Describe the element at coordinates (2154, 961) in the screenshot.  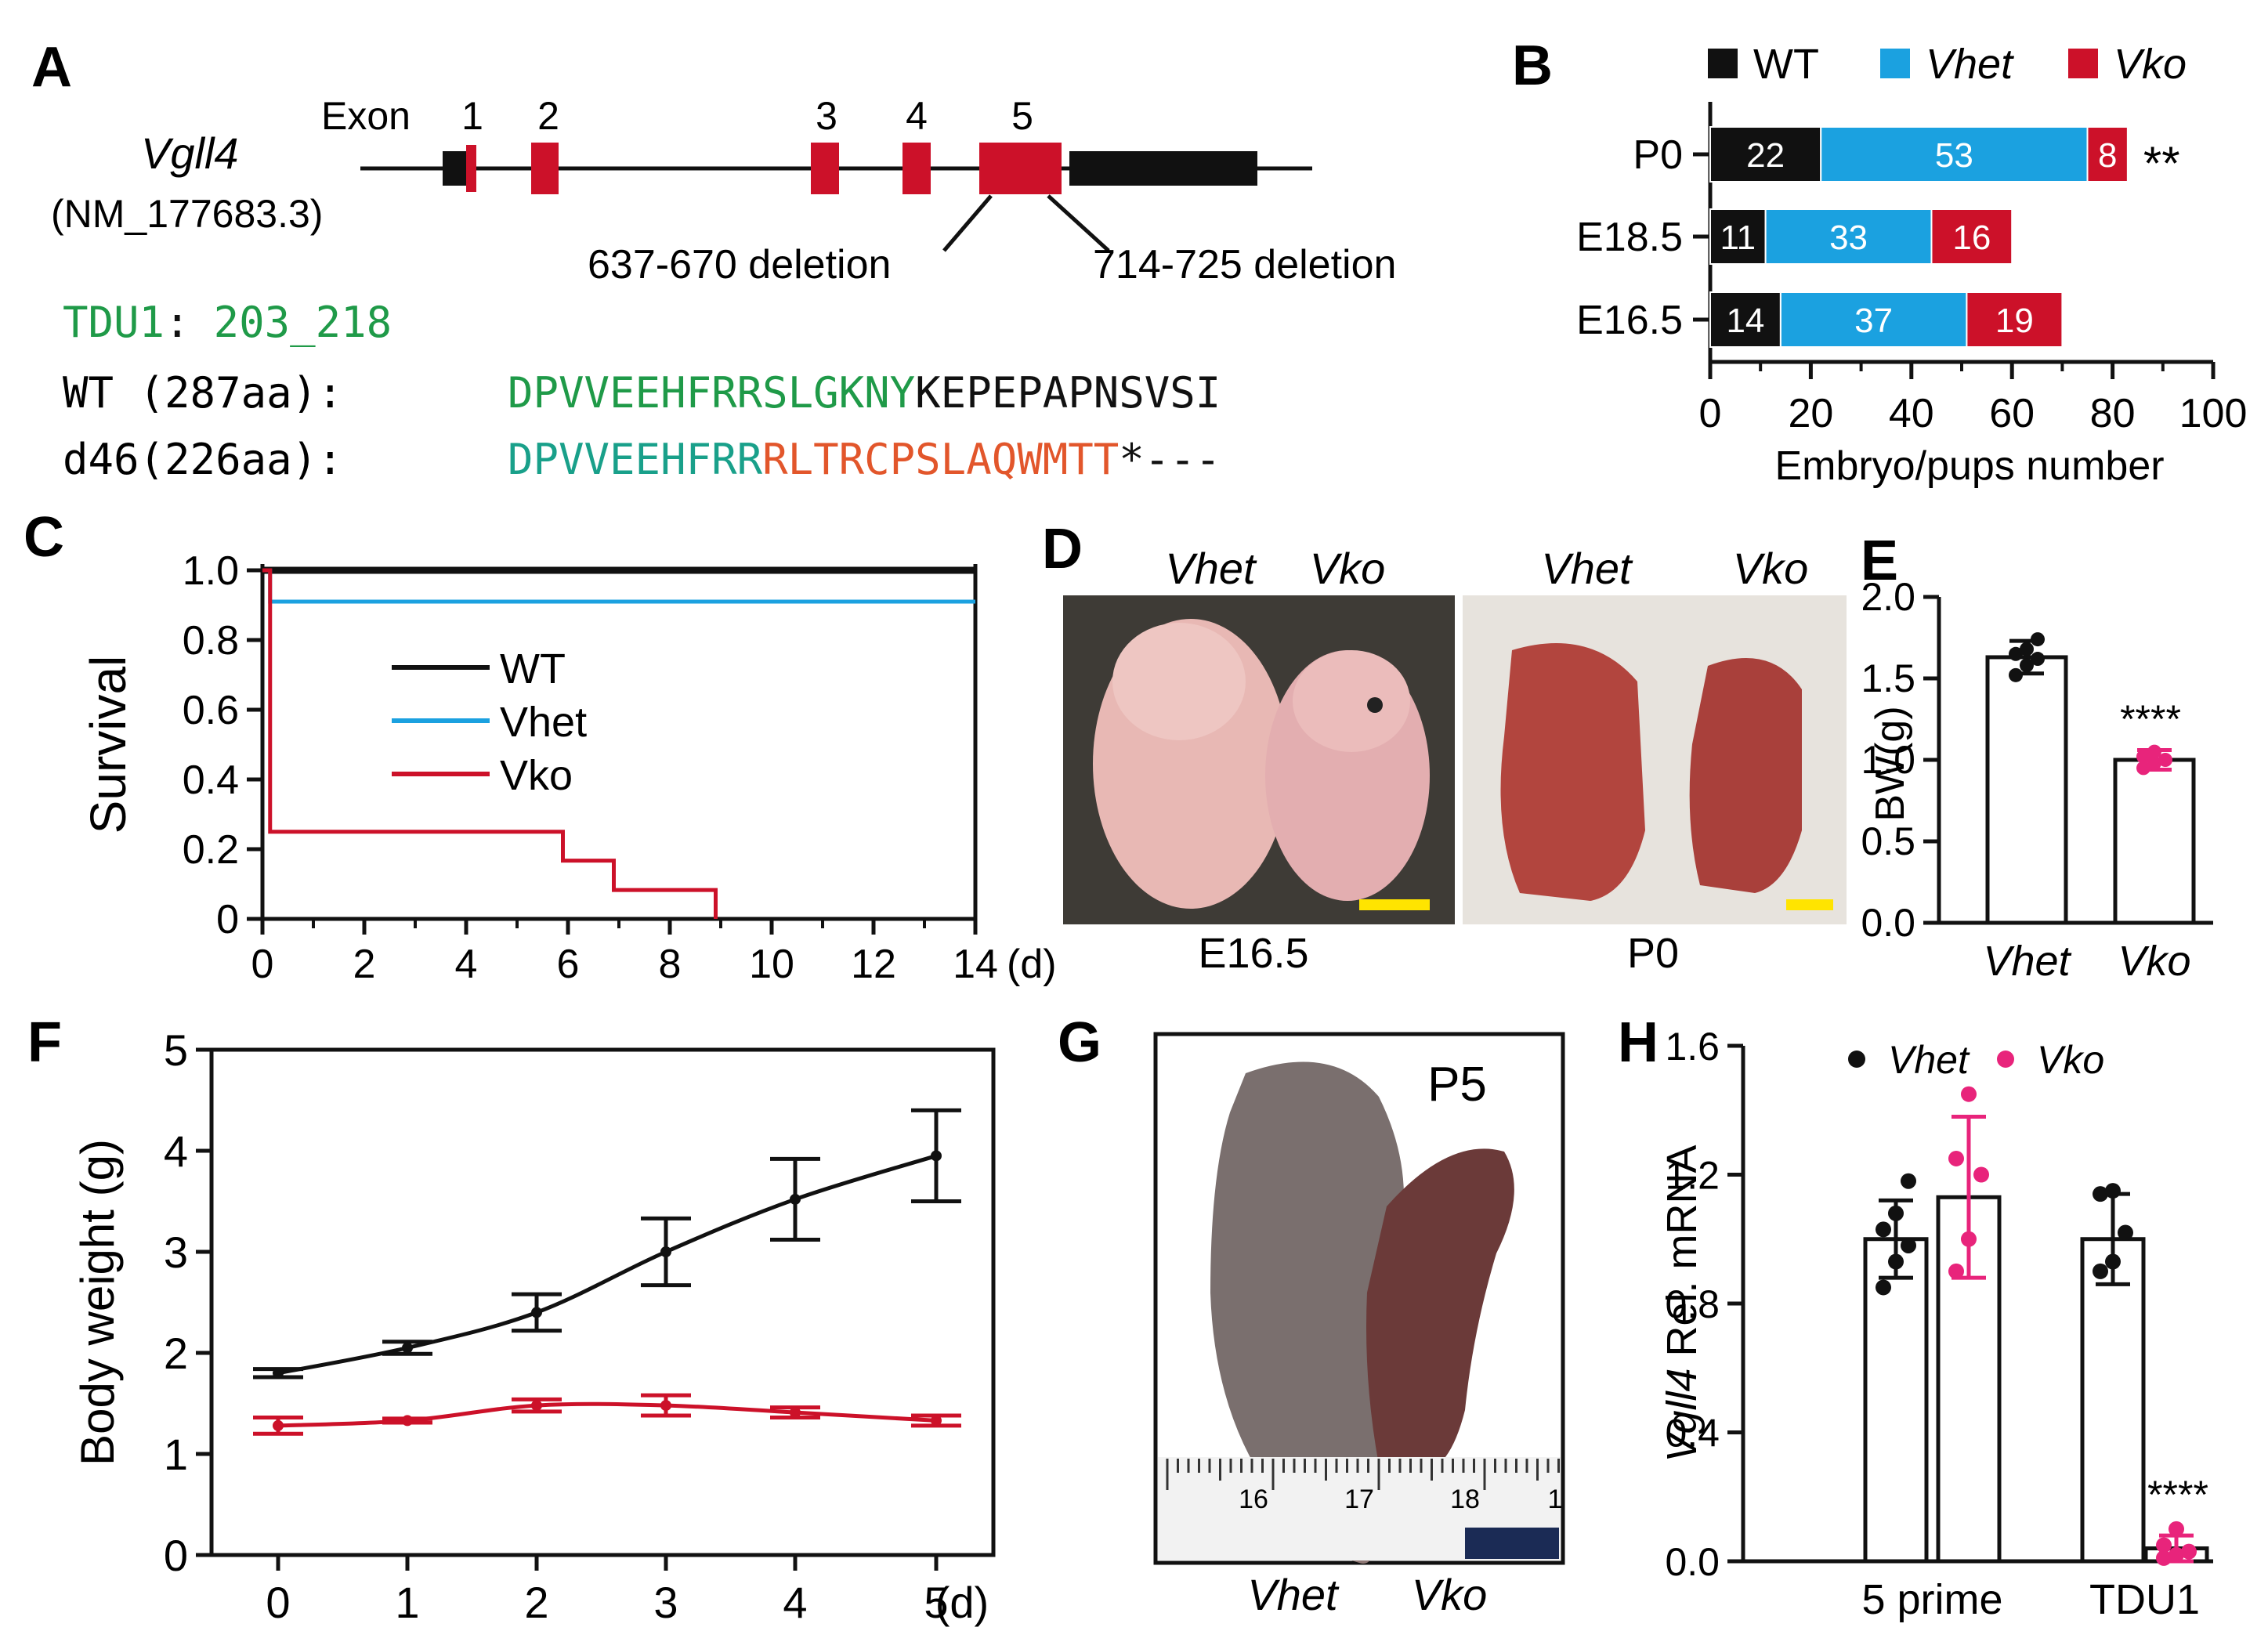
I see `e-category-label: Vko` at that location.